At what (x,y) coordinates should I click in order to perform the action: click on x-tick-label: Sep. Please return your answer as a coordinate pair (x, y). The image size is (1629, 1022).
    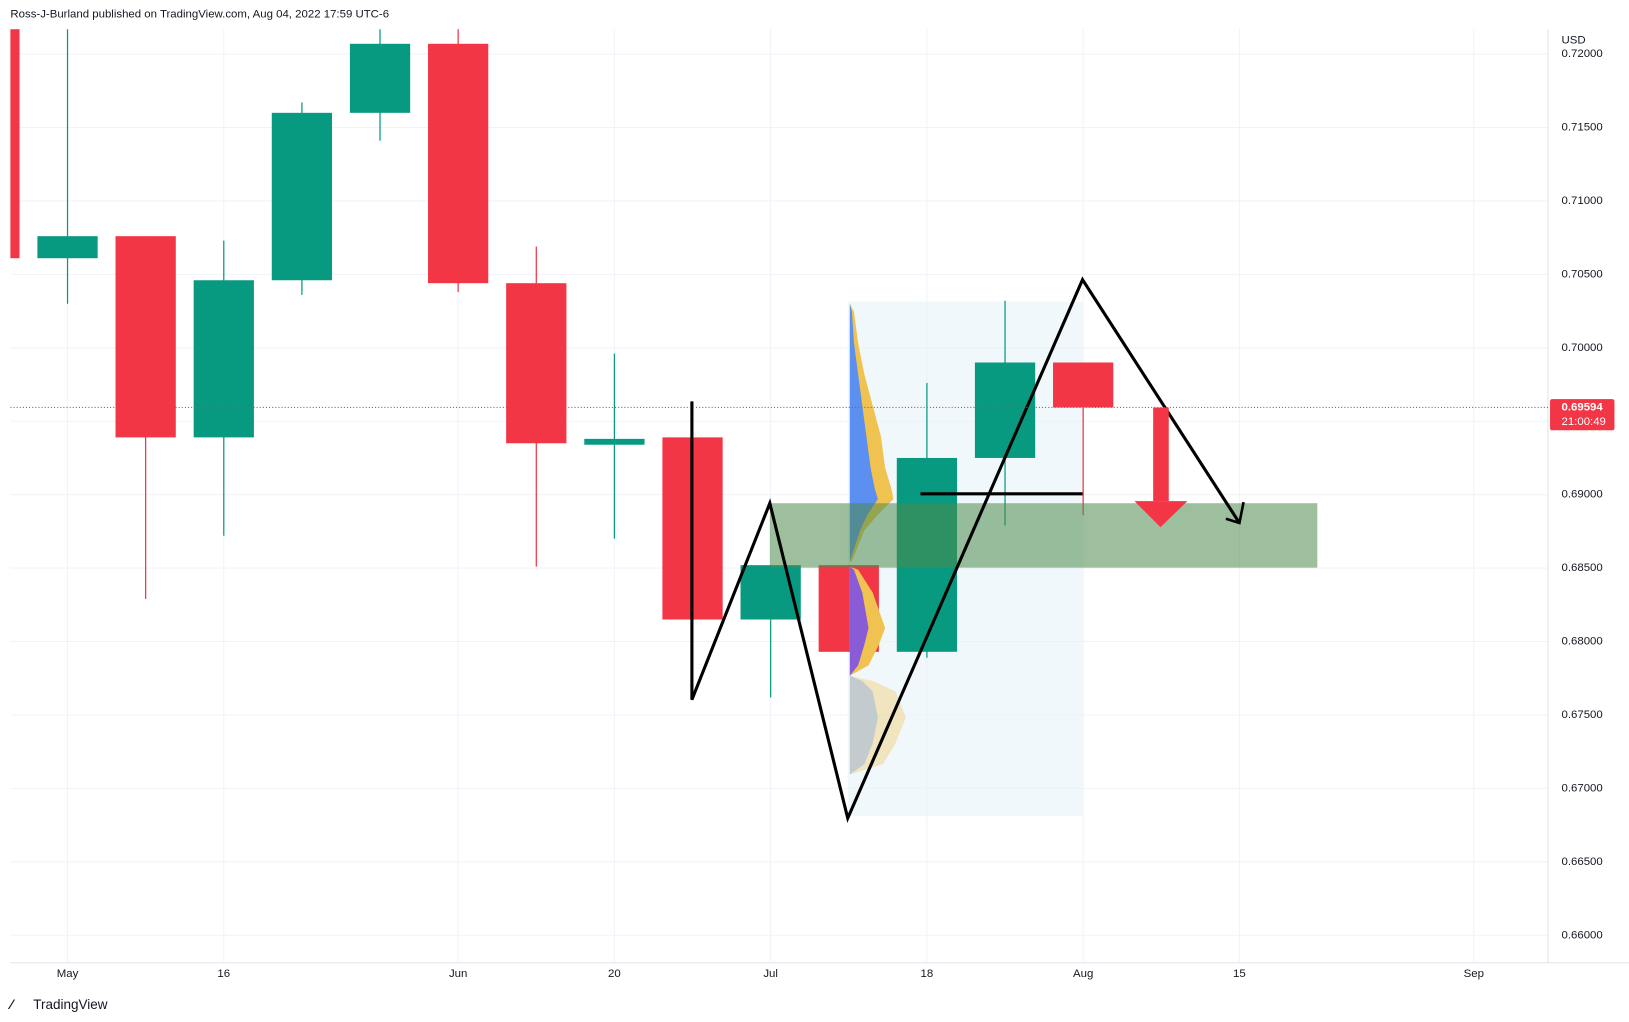
    Looking at the image, I should click on (1474, 974).